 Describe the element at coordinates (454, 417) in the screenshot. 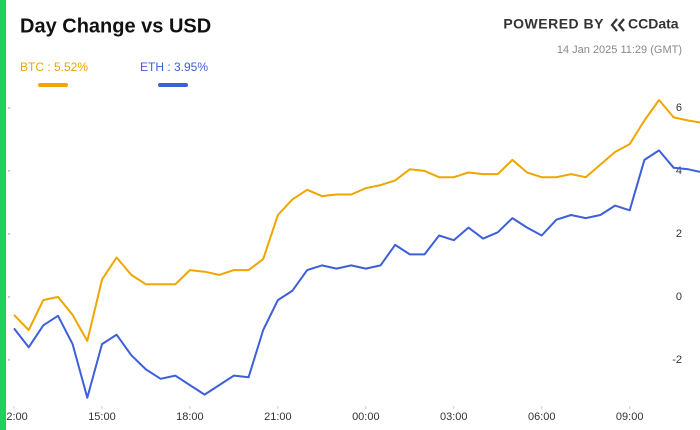

I see `x-tick-label: 03:00` at that location.